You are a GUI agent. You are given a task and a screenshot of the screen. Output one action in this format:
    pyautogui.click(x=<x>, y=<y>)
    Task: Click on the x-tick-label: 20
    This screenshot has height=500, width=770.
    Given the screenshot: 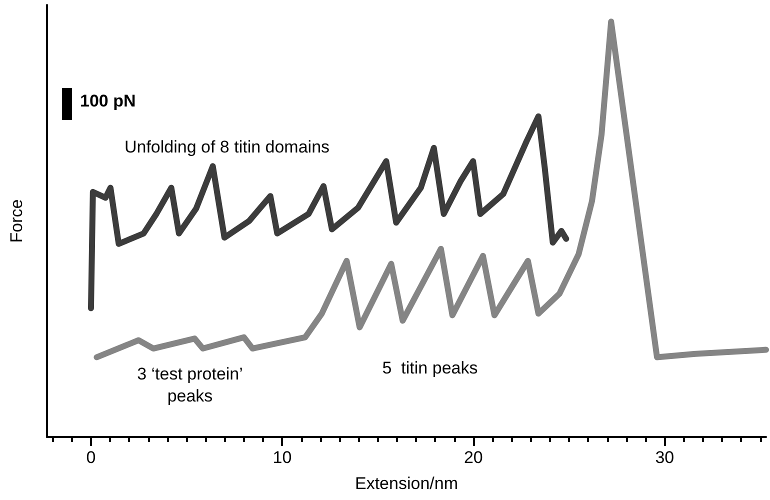 What is the action you would take?
    pyautogui.click(x=473, y=457)
    